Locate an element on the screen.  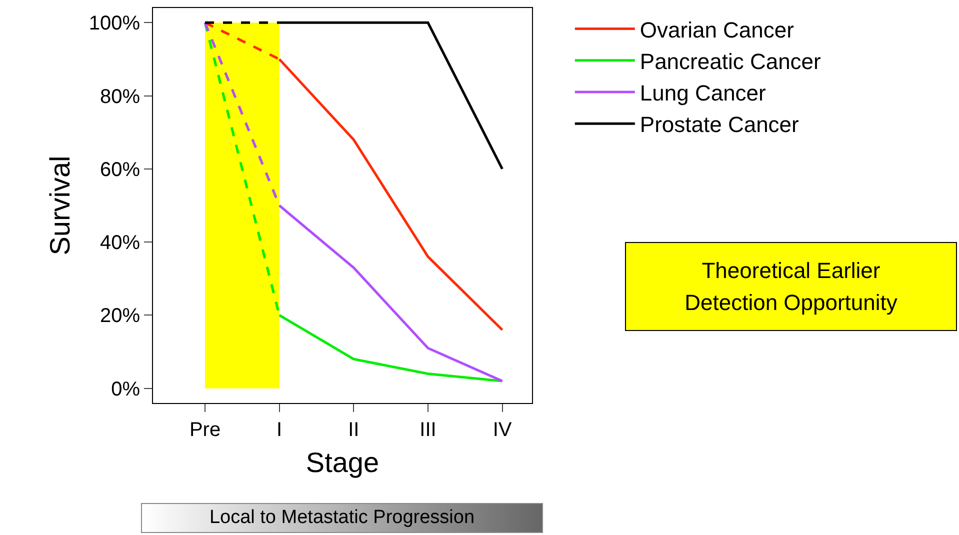
y-tick-label: 40% is located at coordinates (120, 243).